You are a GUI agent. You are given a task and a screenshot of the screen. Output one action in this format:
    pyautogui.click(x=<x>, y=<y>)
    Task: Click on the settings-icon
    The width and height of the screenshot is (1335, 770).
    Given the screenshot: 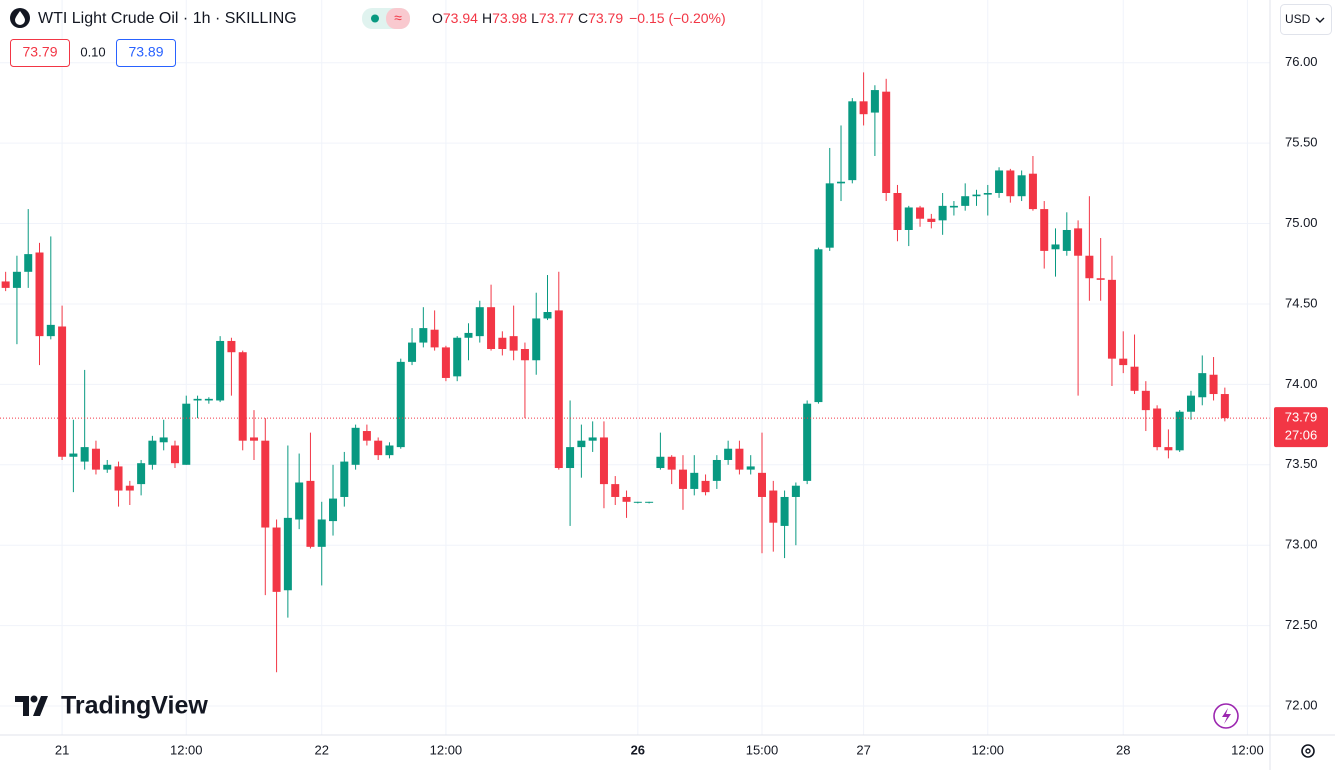 What is the action you would take?
    pyautogui.click(x=1308, y=751)
    